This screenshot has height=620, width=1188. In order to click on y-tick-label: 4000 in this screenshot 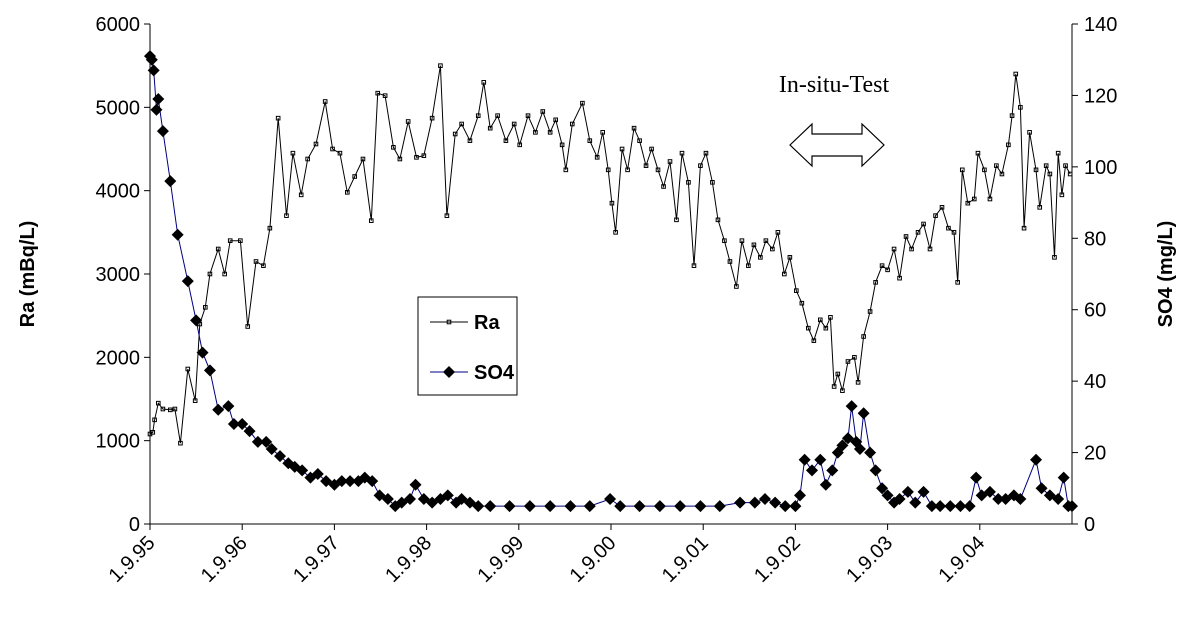, I will do `click(118, 192)`.